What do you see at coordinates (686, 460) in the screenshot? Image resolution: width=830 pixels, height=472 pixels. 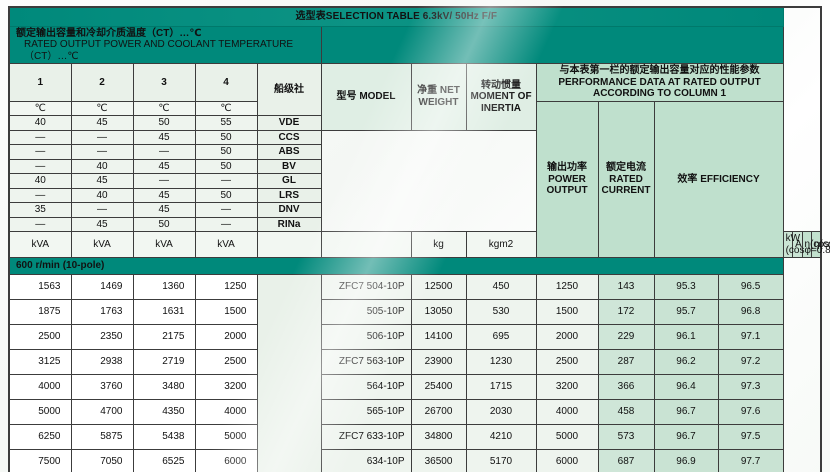 I see `cell-efficiency-08: 96.9` at bounding box center [686, 460].